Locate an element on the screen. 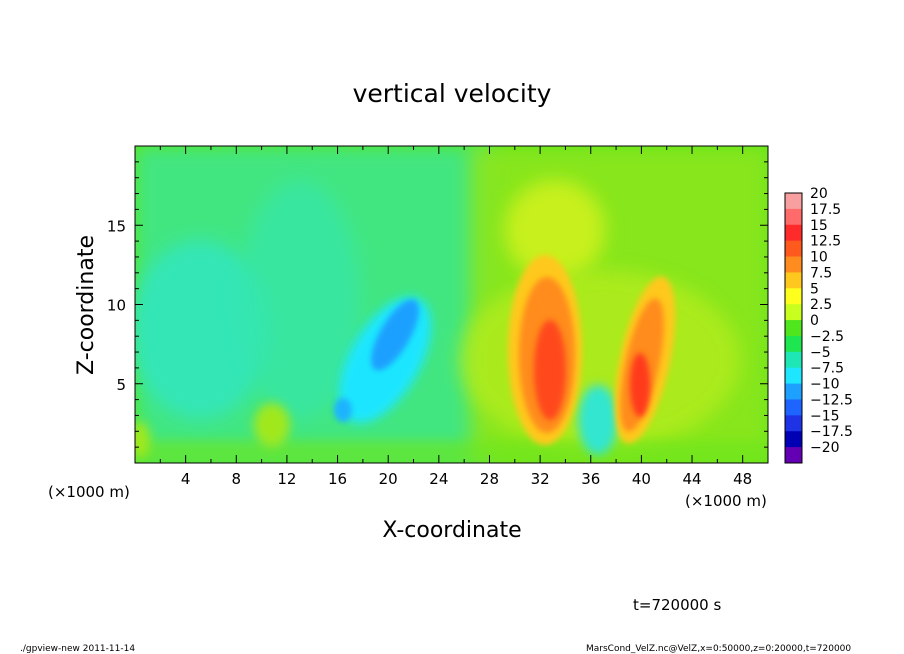 The image size is (904, 654). y-axis-label: Z-coordinate is located at coordinates (86, 305).